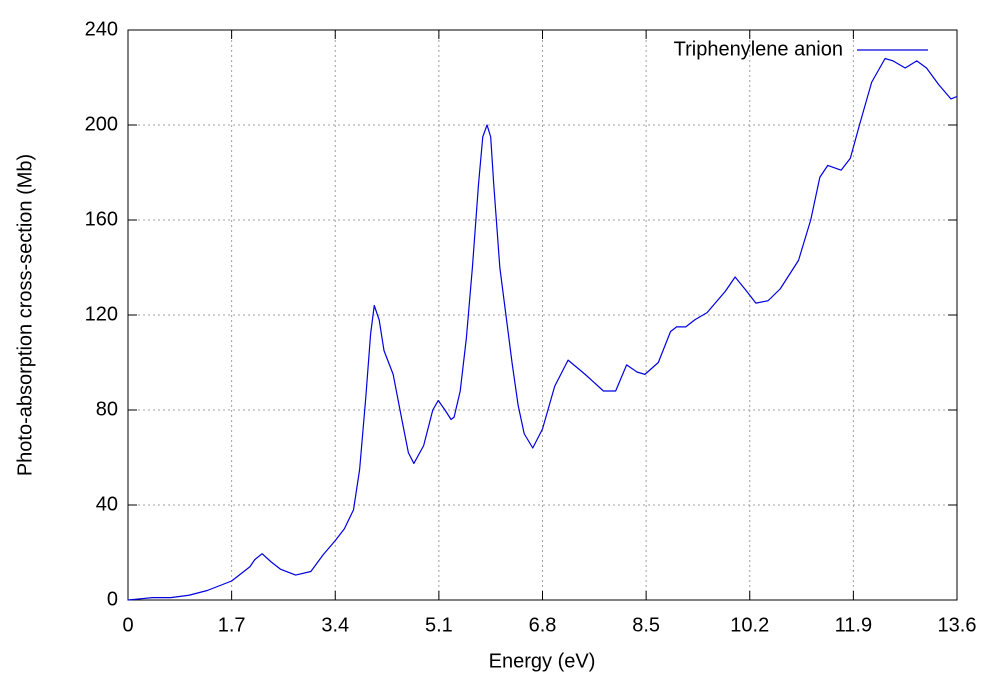 The width and height of the screenshot is (1000, 700). Describe the element at coordinates (957, 625) in the screenshot. I see `x-tick-label: 13.6` at that location.